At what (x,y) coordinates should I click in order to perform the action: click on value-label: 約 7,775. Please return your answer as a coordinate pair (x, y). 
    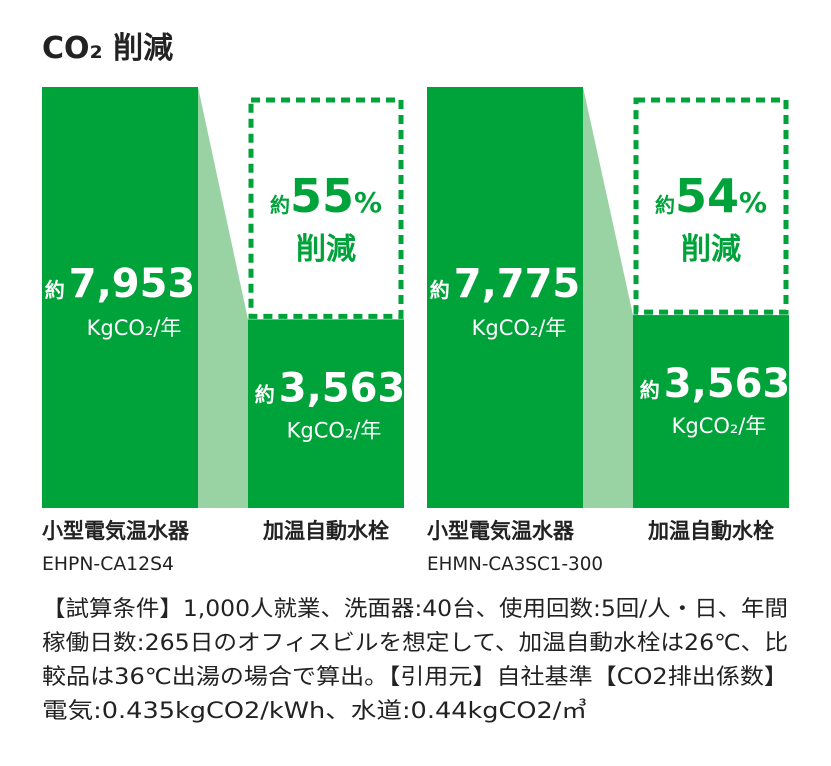
    Looking at the image, I should click on (505, 284).